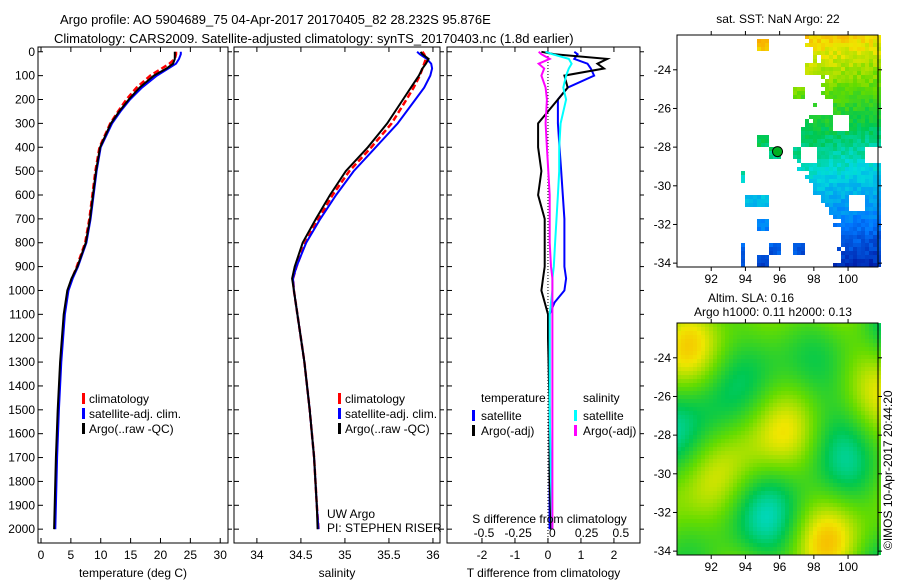  I want to click on x-tick-label: 1, so click(581, 555).